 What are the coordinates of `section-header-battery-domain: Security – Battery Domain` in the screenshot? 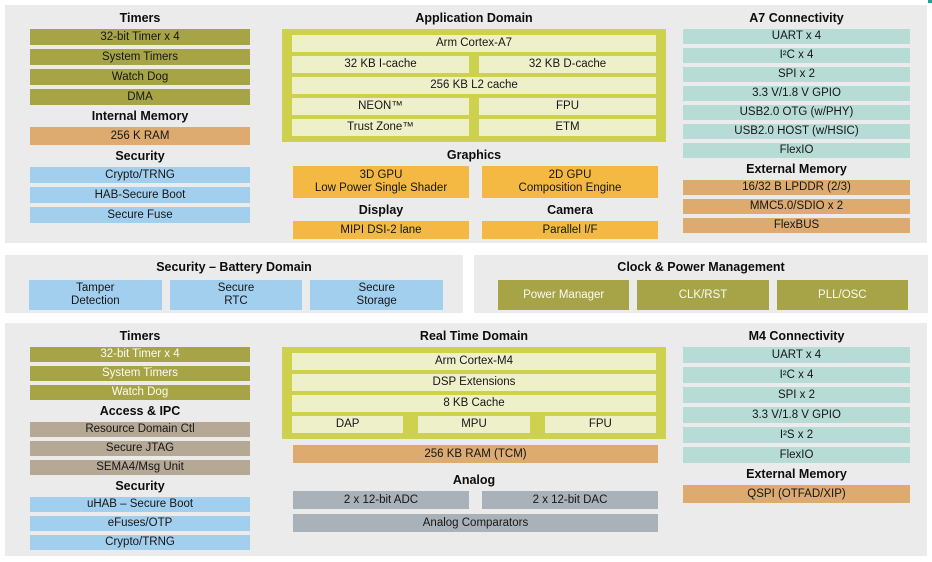 It's located at (234, 267).